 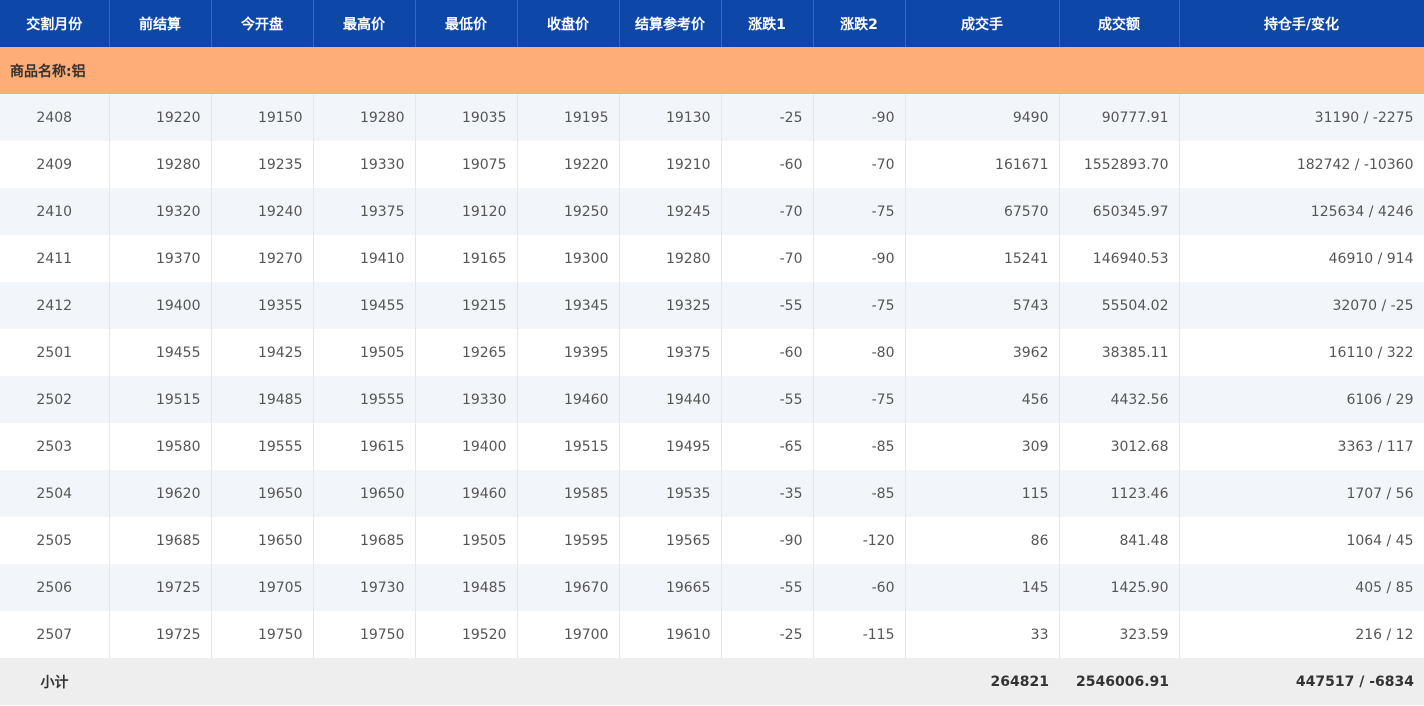 I want to click on cell: 2411, so click(x=55, y=258).